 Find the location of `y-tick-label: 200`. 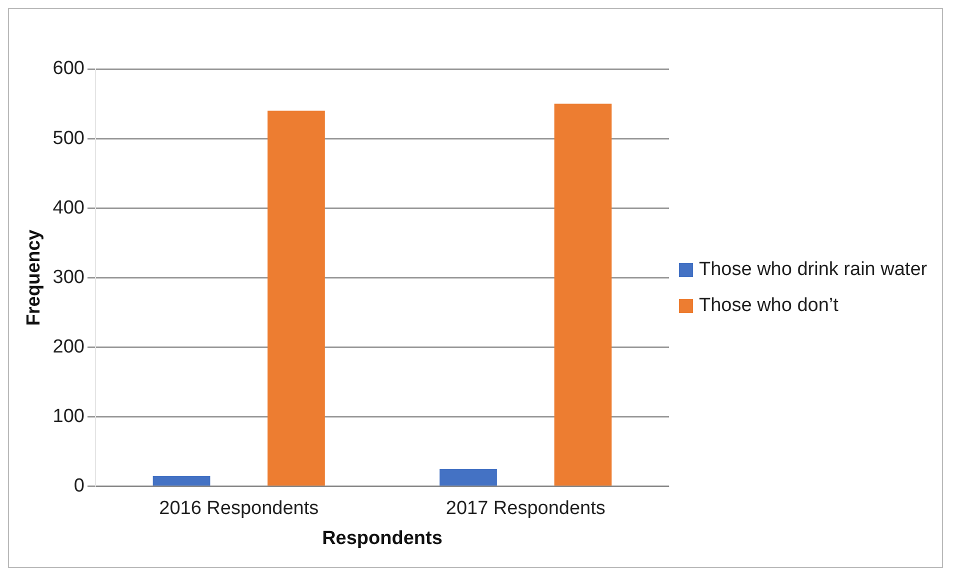

y-tick-label: 200 is located at coordinates (68, 347).